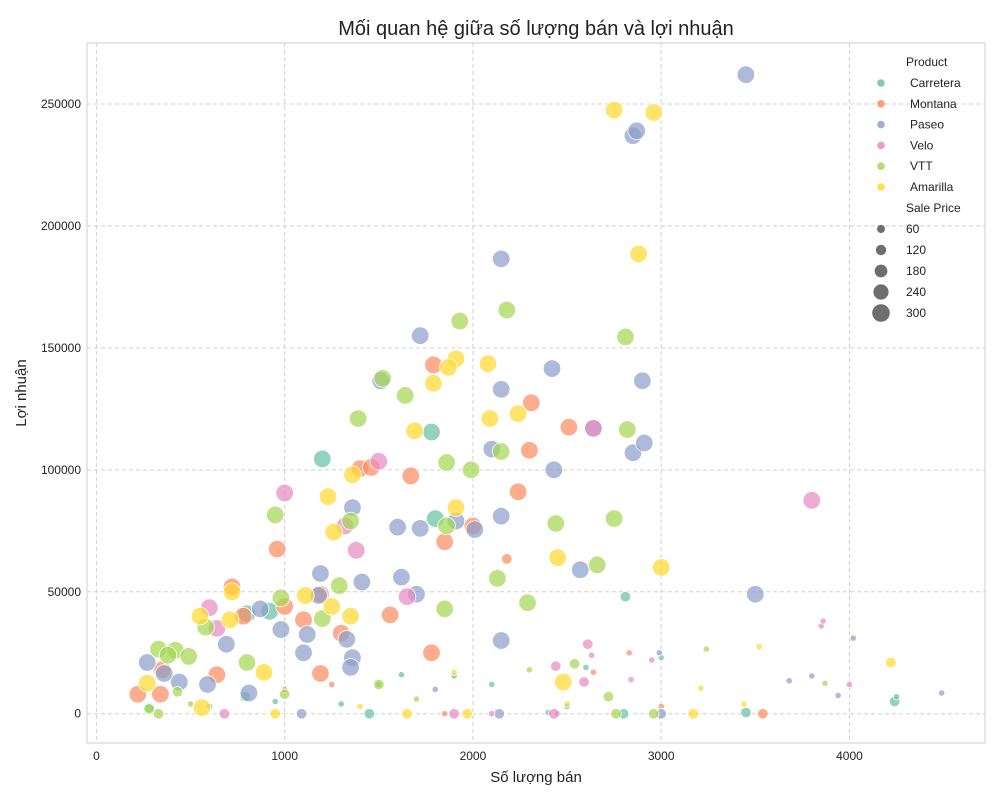 This screenshot has height=800, width=1000. I want to click on y-tick-label: 200000, so click(61, 226).